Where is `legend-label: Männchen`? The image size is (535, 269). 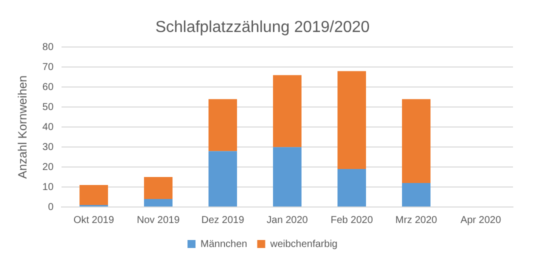 legend-label: Männchen is located at coordinates (224, 244).